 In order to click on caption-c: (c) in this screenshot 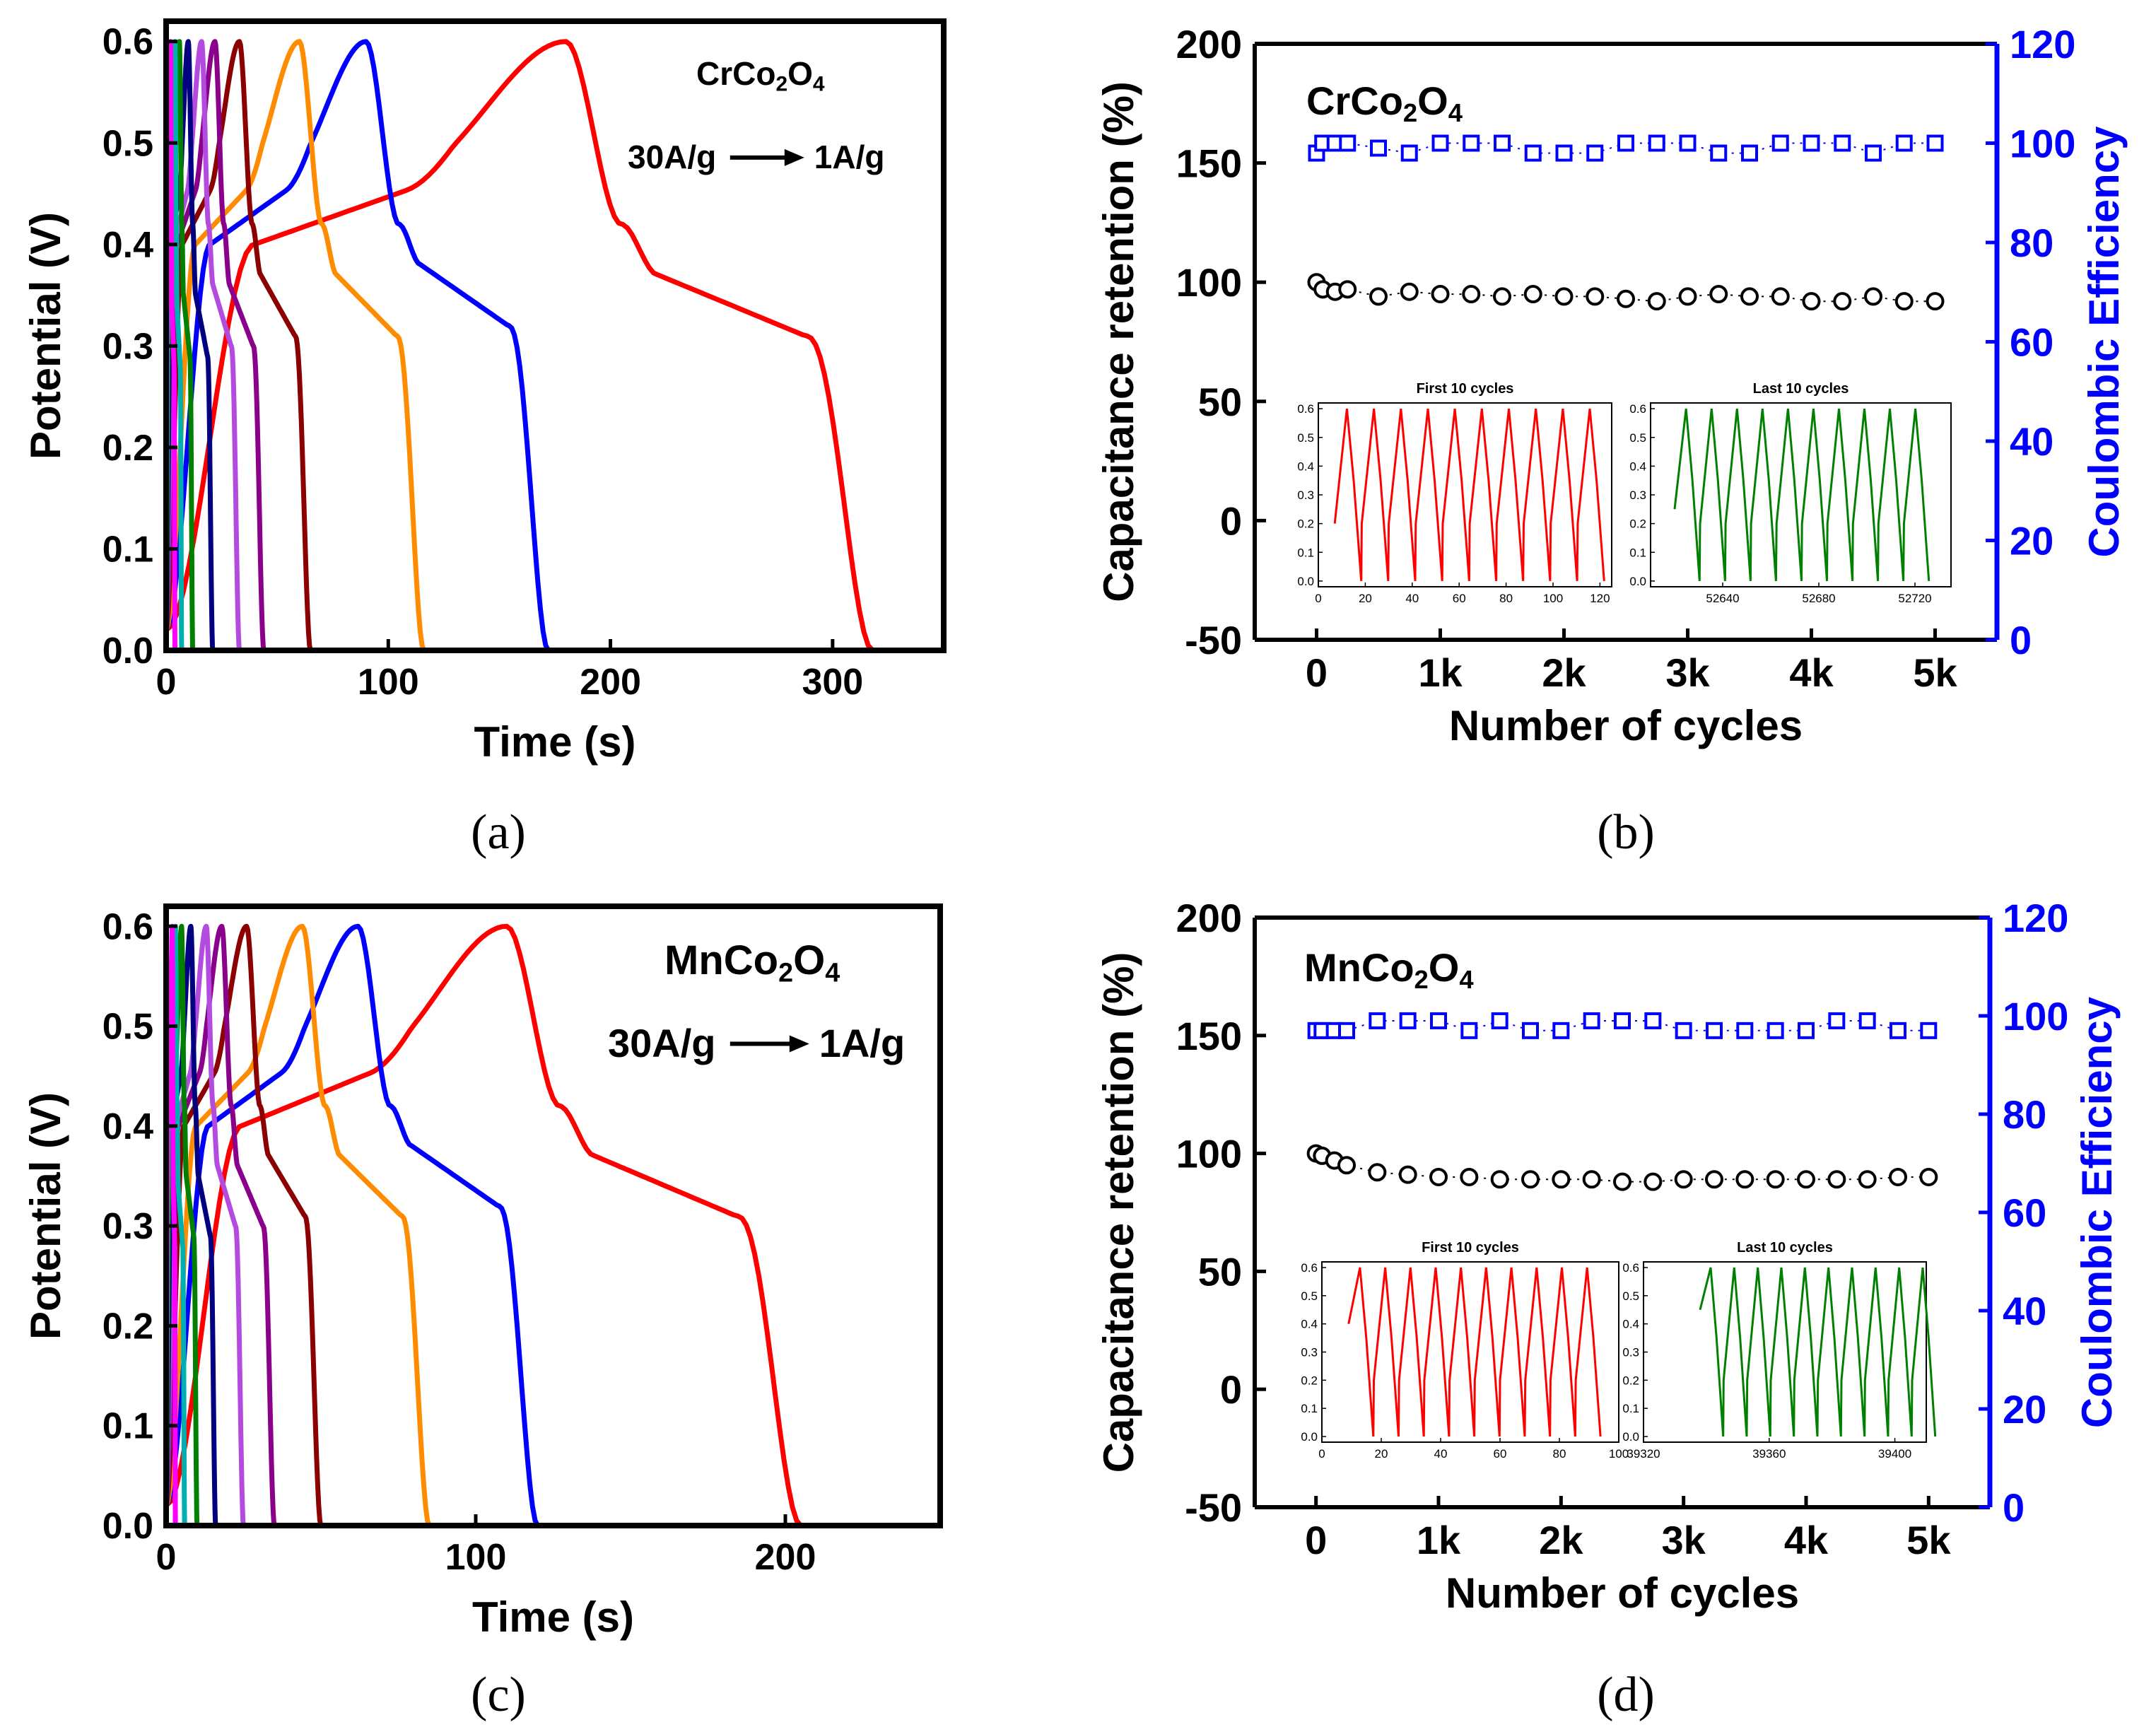, I will do `click(499, 1695)`.